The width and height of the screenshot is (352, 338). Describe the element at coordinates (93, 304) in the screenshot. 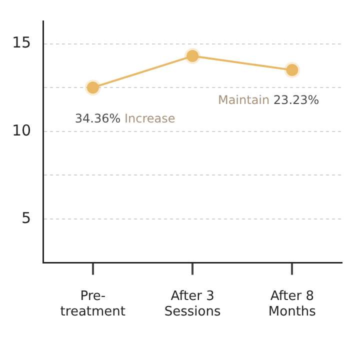

I see `x-tick-label: Pre-treatment` at that location.